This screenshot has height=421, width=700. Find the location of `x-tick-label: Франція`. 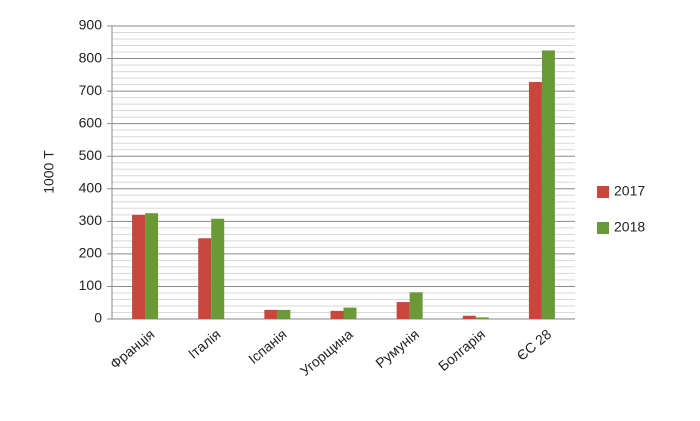

x-tick-label: Франція is located at coordinates (132, 349).